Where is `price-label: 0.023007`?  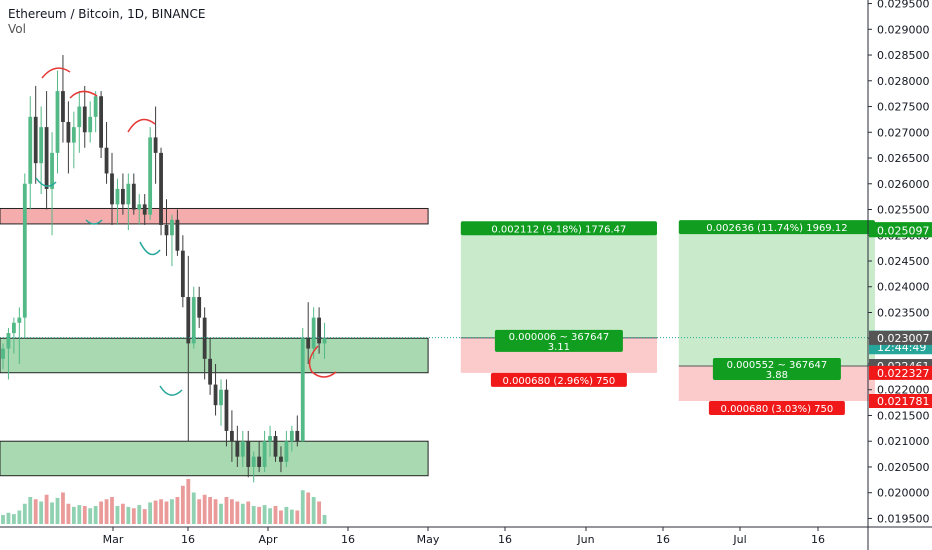 price-label: 0.023007 is located at coordinates (903, 338).